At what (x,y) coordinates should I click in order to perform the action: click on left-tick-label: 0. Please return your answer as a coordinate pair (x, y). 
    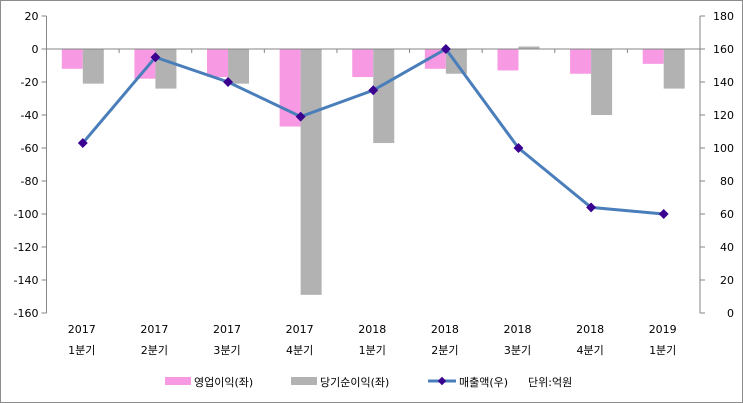
    Looking at the image, I should click on (35, 49).